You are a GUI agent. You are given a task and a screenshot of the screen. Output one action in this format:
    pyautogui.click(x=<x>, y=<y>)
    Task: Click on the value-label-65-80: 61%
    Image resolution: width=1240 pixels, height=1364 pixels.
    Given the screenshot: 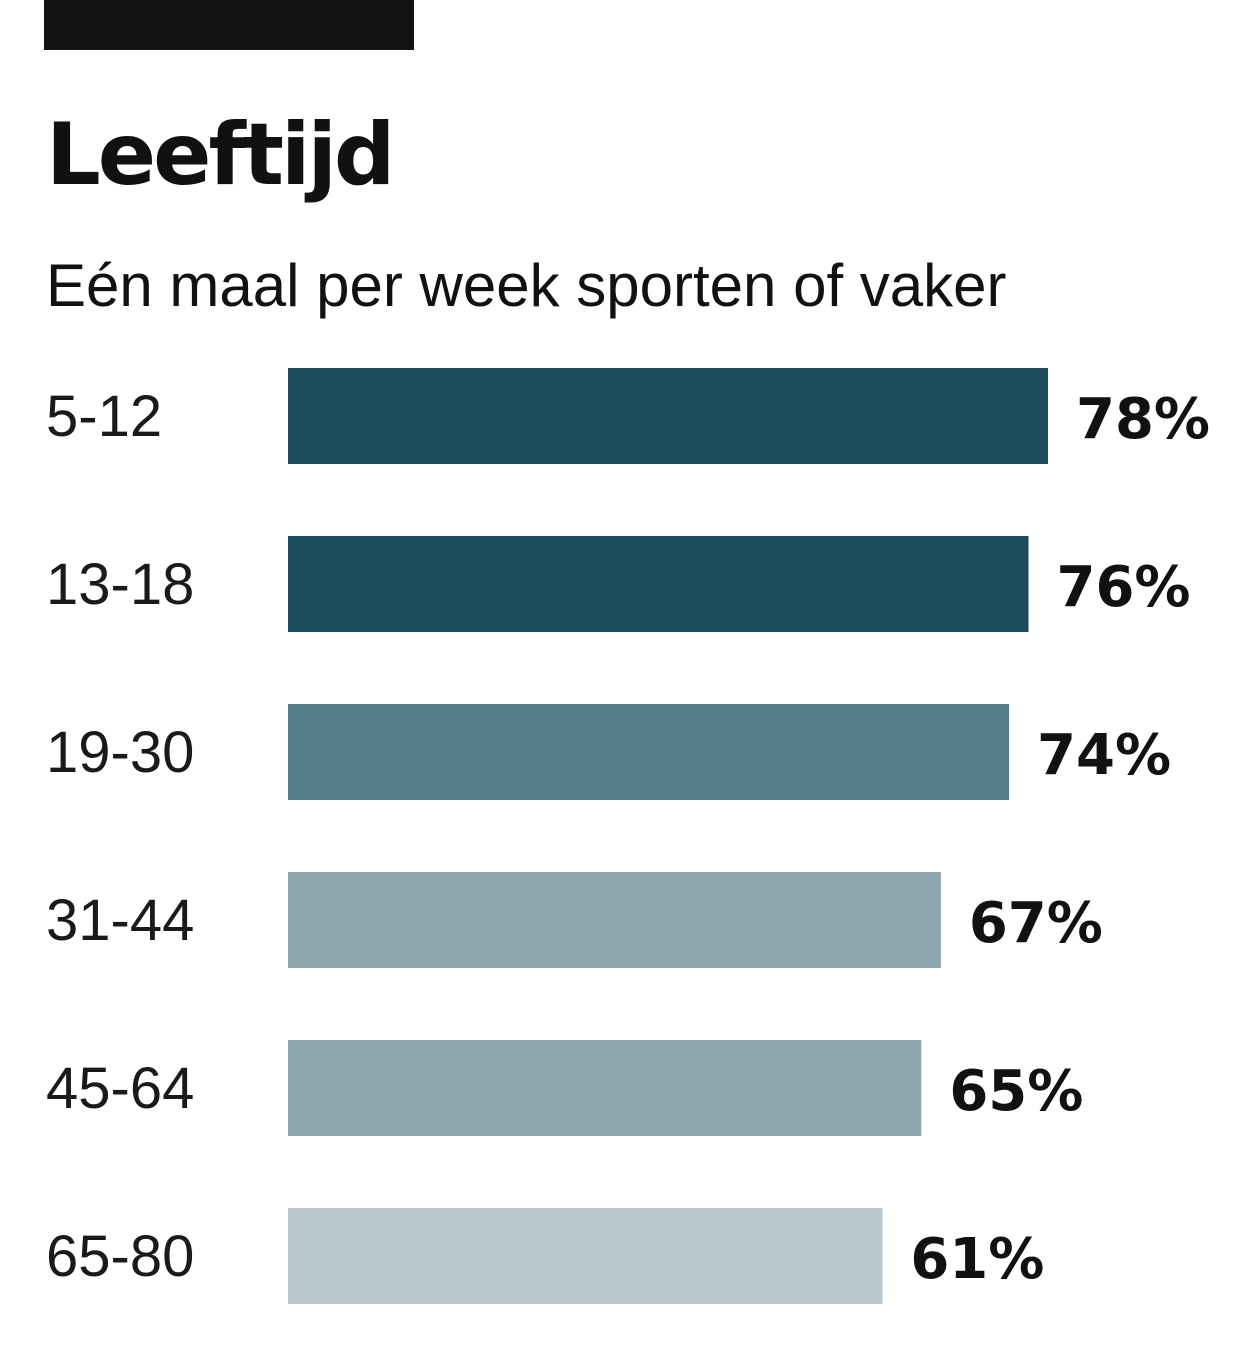 What is the action you would take?
    pyautogui.click(x=977, y=1259)
    